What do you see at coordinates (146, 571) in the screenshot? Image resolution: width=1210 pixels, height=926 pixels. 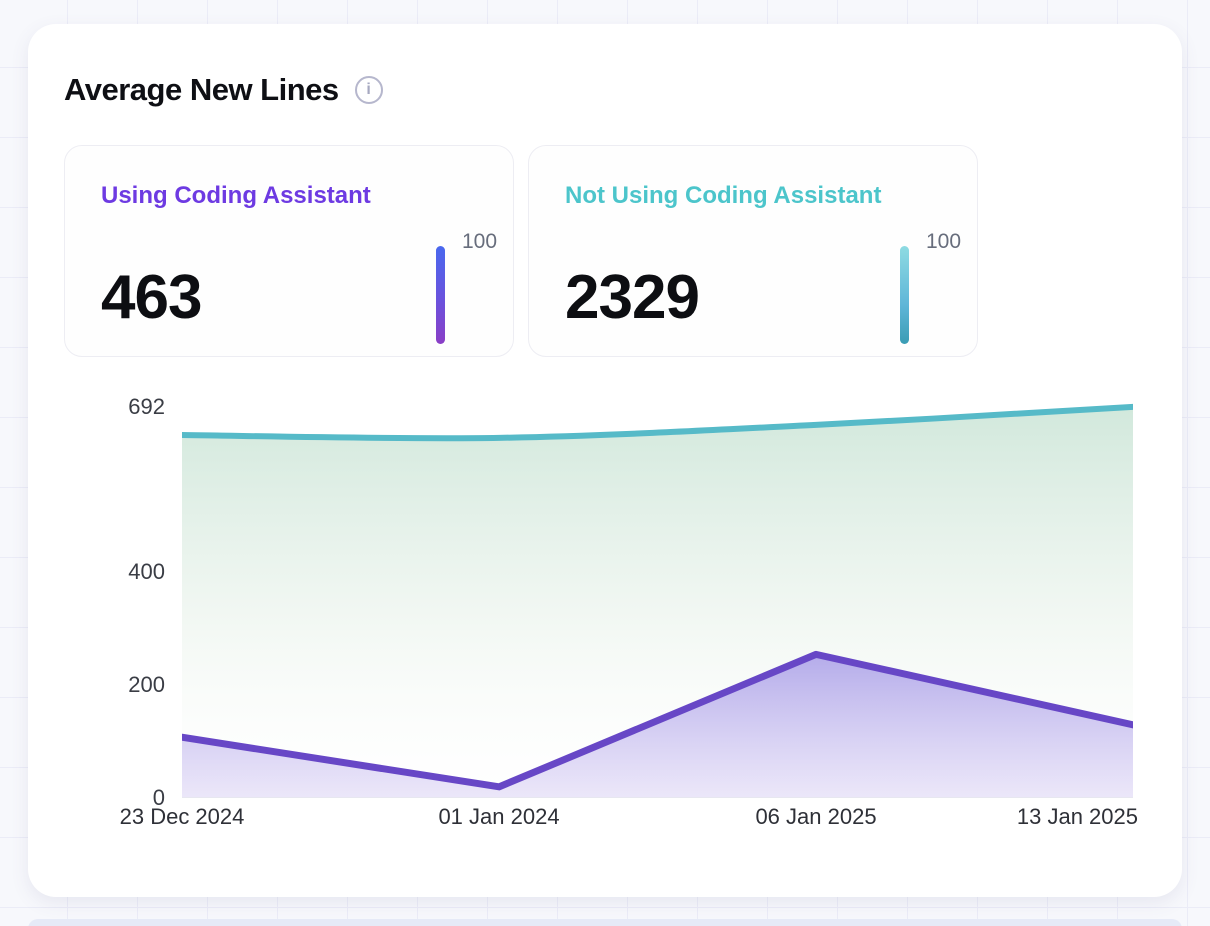 I see `y-tick-label: 400` at bounding box center [146, 571].